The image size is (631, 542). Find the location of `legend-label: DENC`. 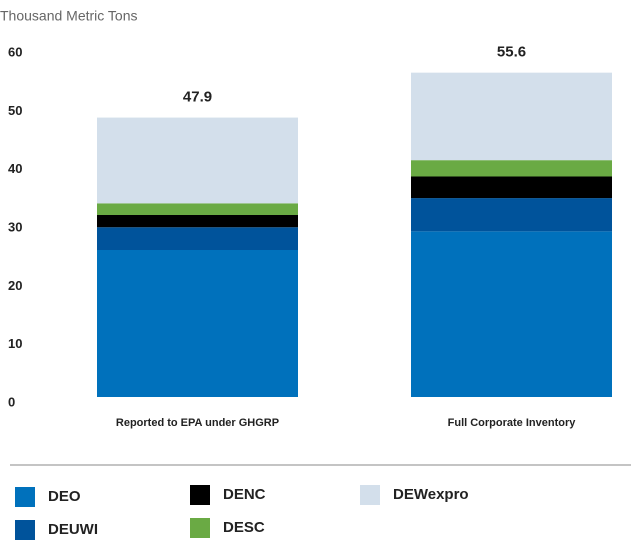

legend-label: DENC is located at coordinates (244, 494).